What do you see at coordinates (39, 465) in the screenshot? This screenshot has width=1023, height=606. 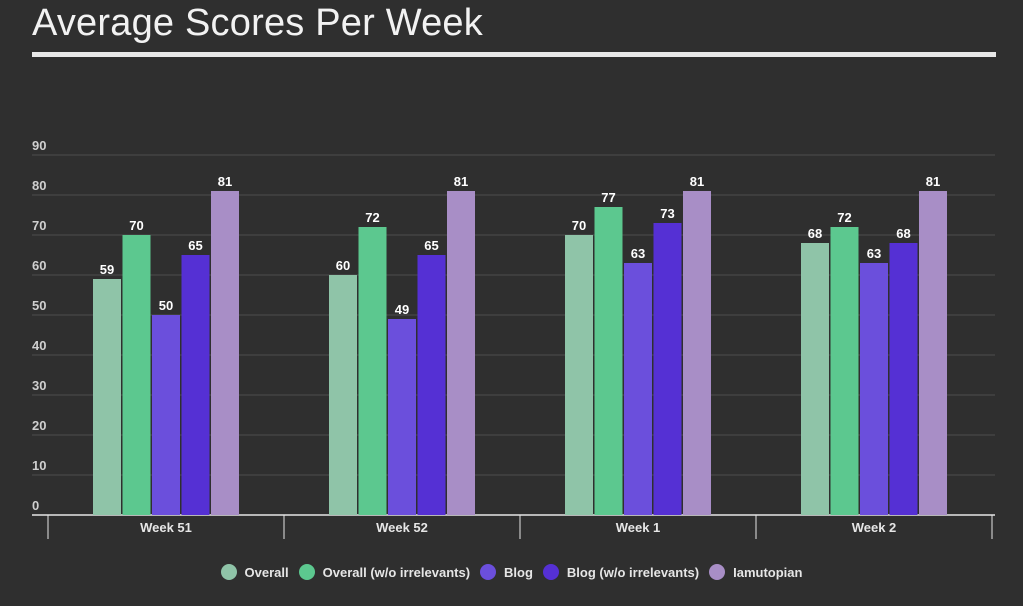 I see `y-tick-label: 10` at bounding box center [39, 465].